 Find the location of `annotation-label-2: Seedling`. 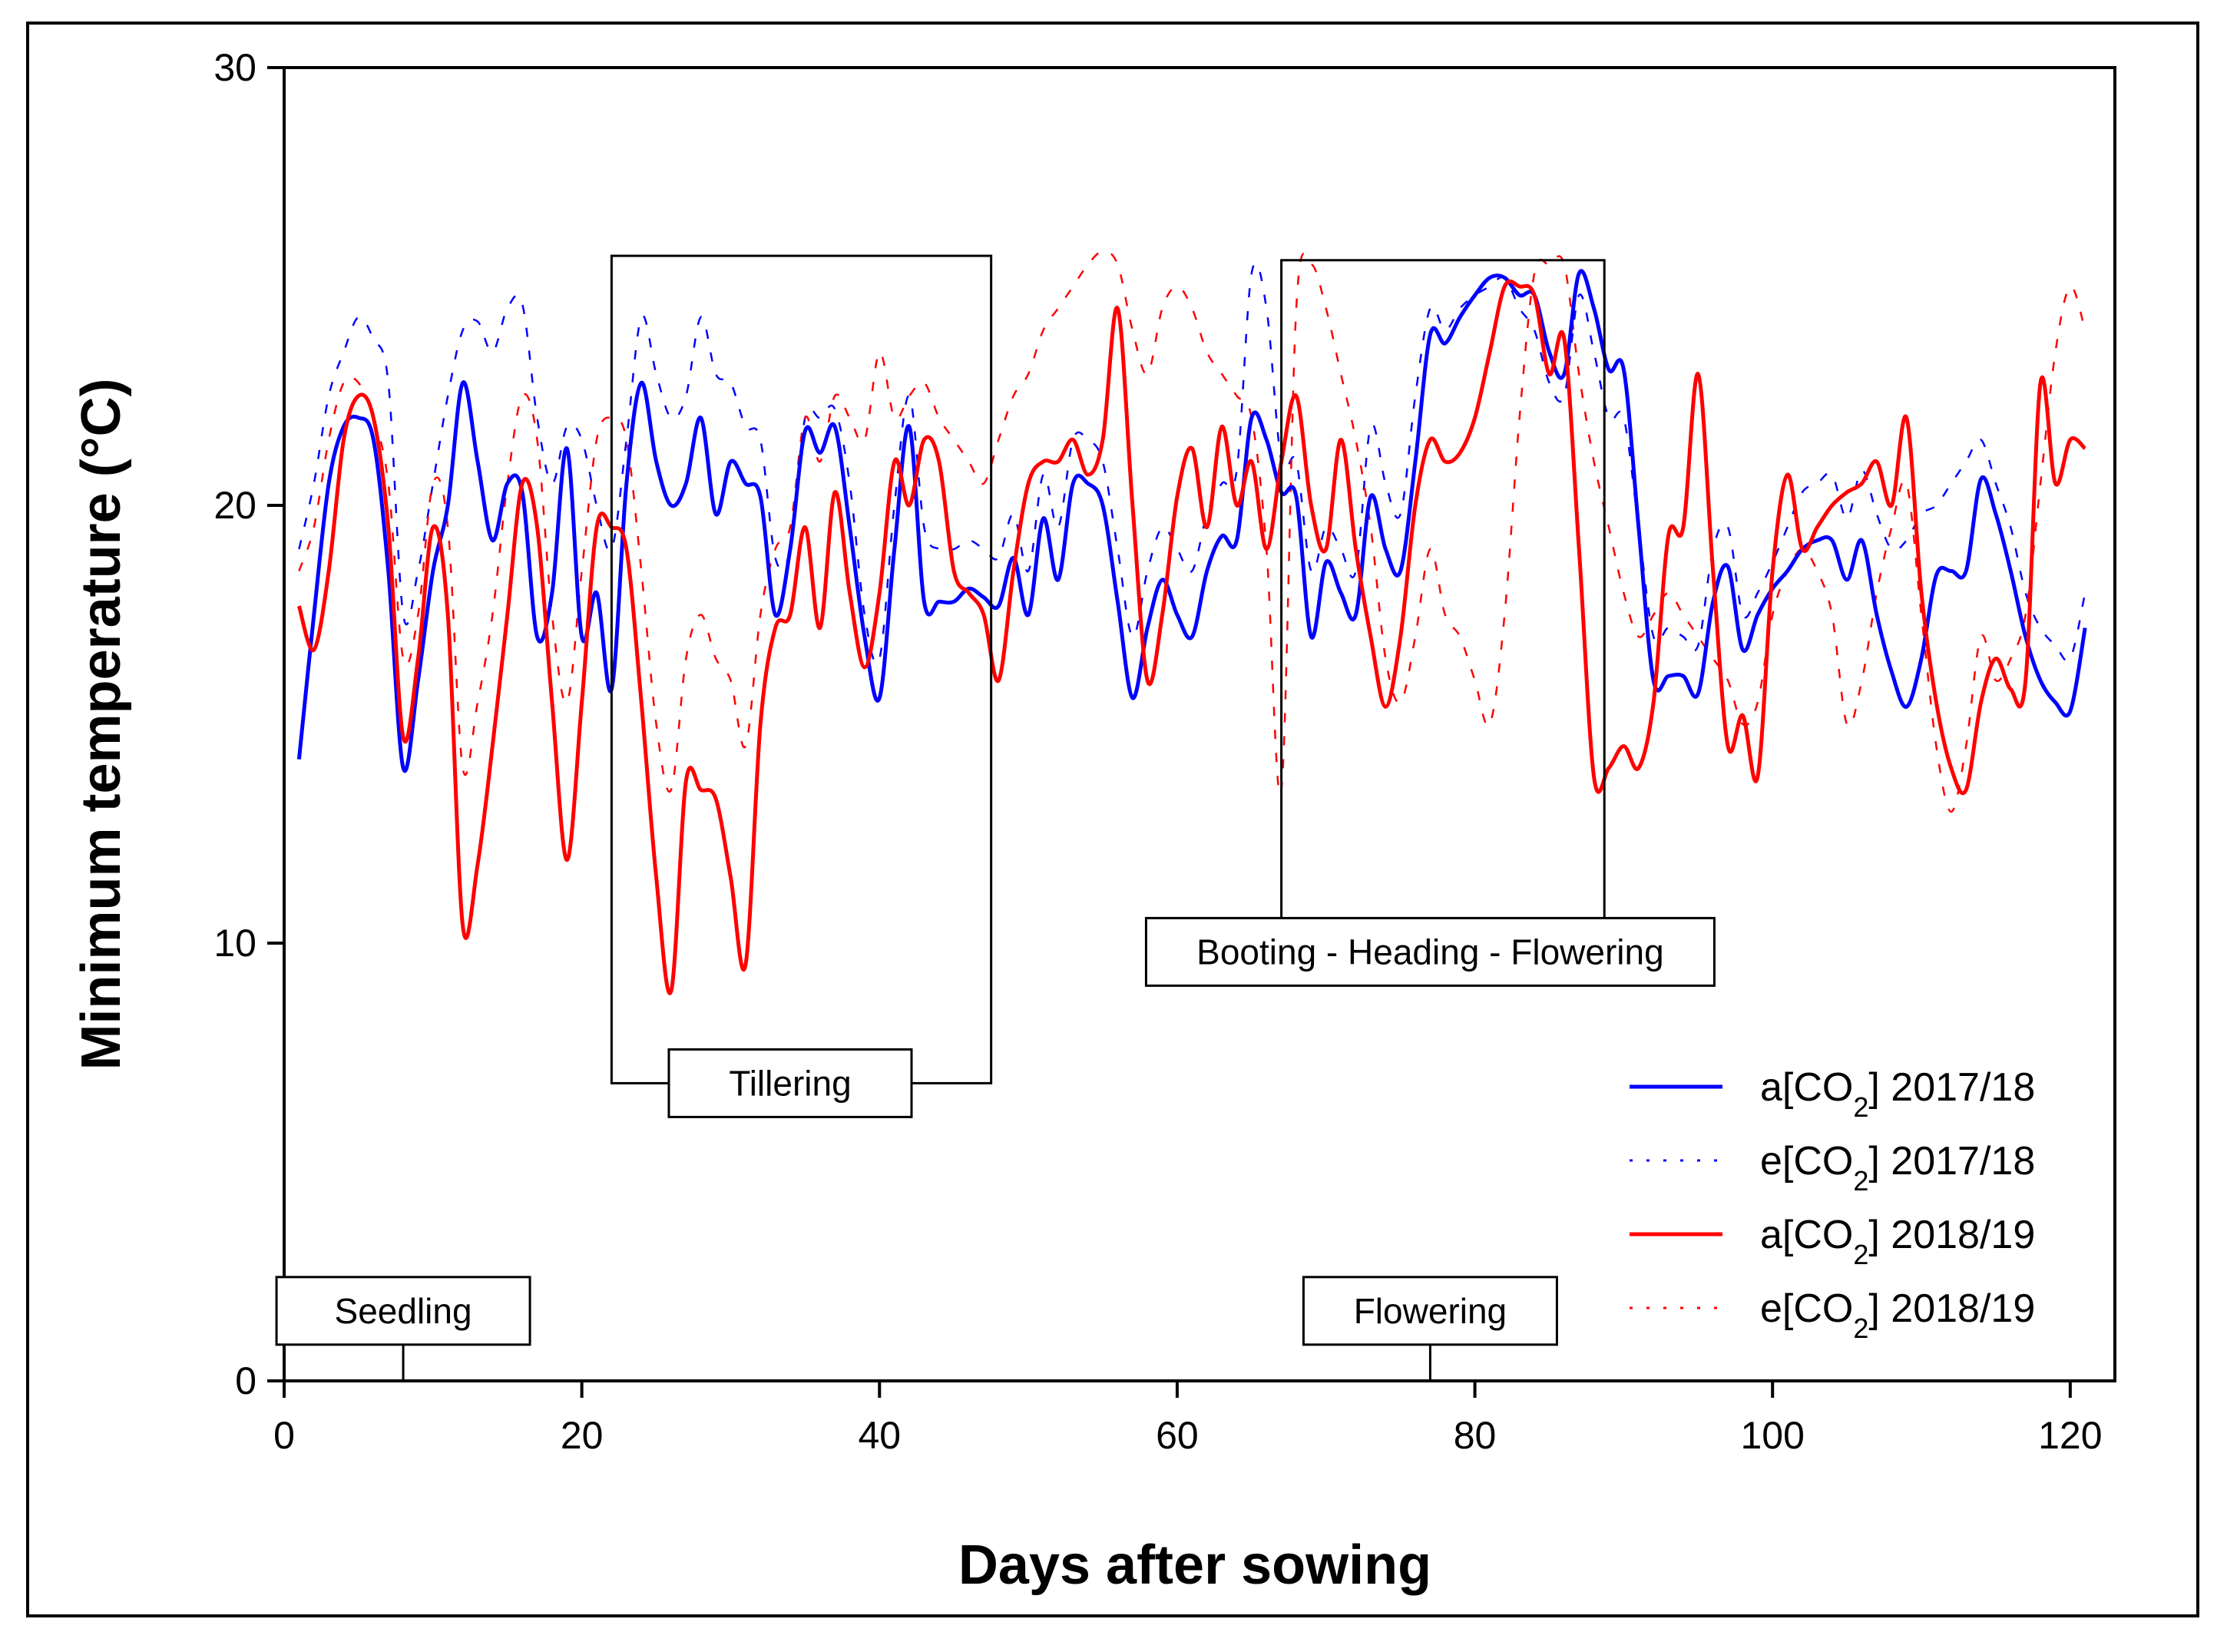

annotation-label-2: Seedling is located at coordinates (403, 1311).